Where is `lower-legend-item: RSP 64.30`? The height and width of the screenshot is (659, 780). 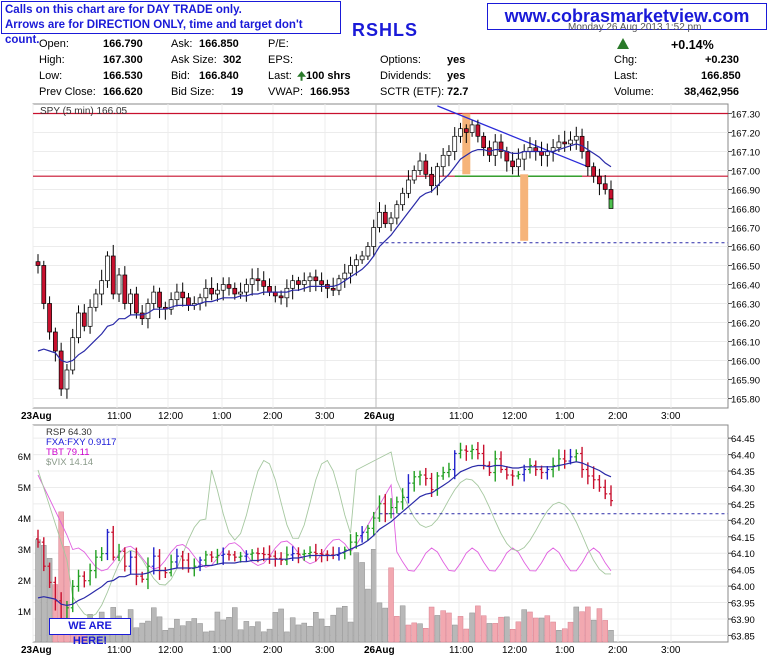
lower-legend-item: RSP 64.30 is located at coordinates (69, 432).